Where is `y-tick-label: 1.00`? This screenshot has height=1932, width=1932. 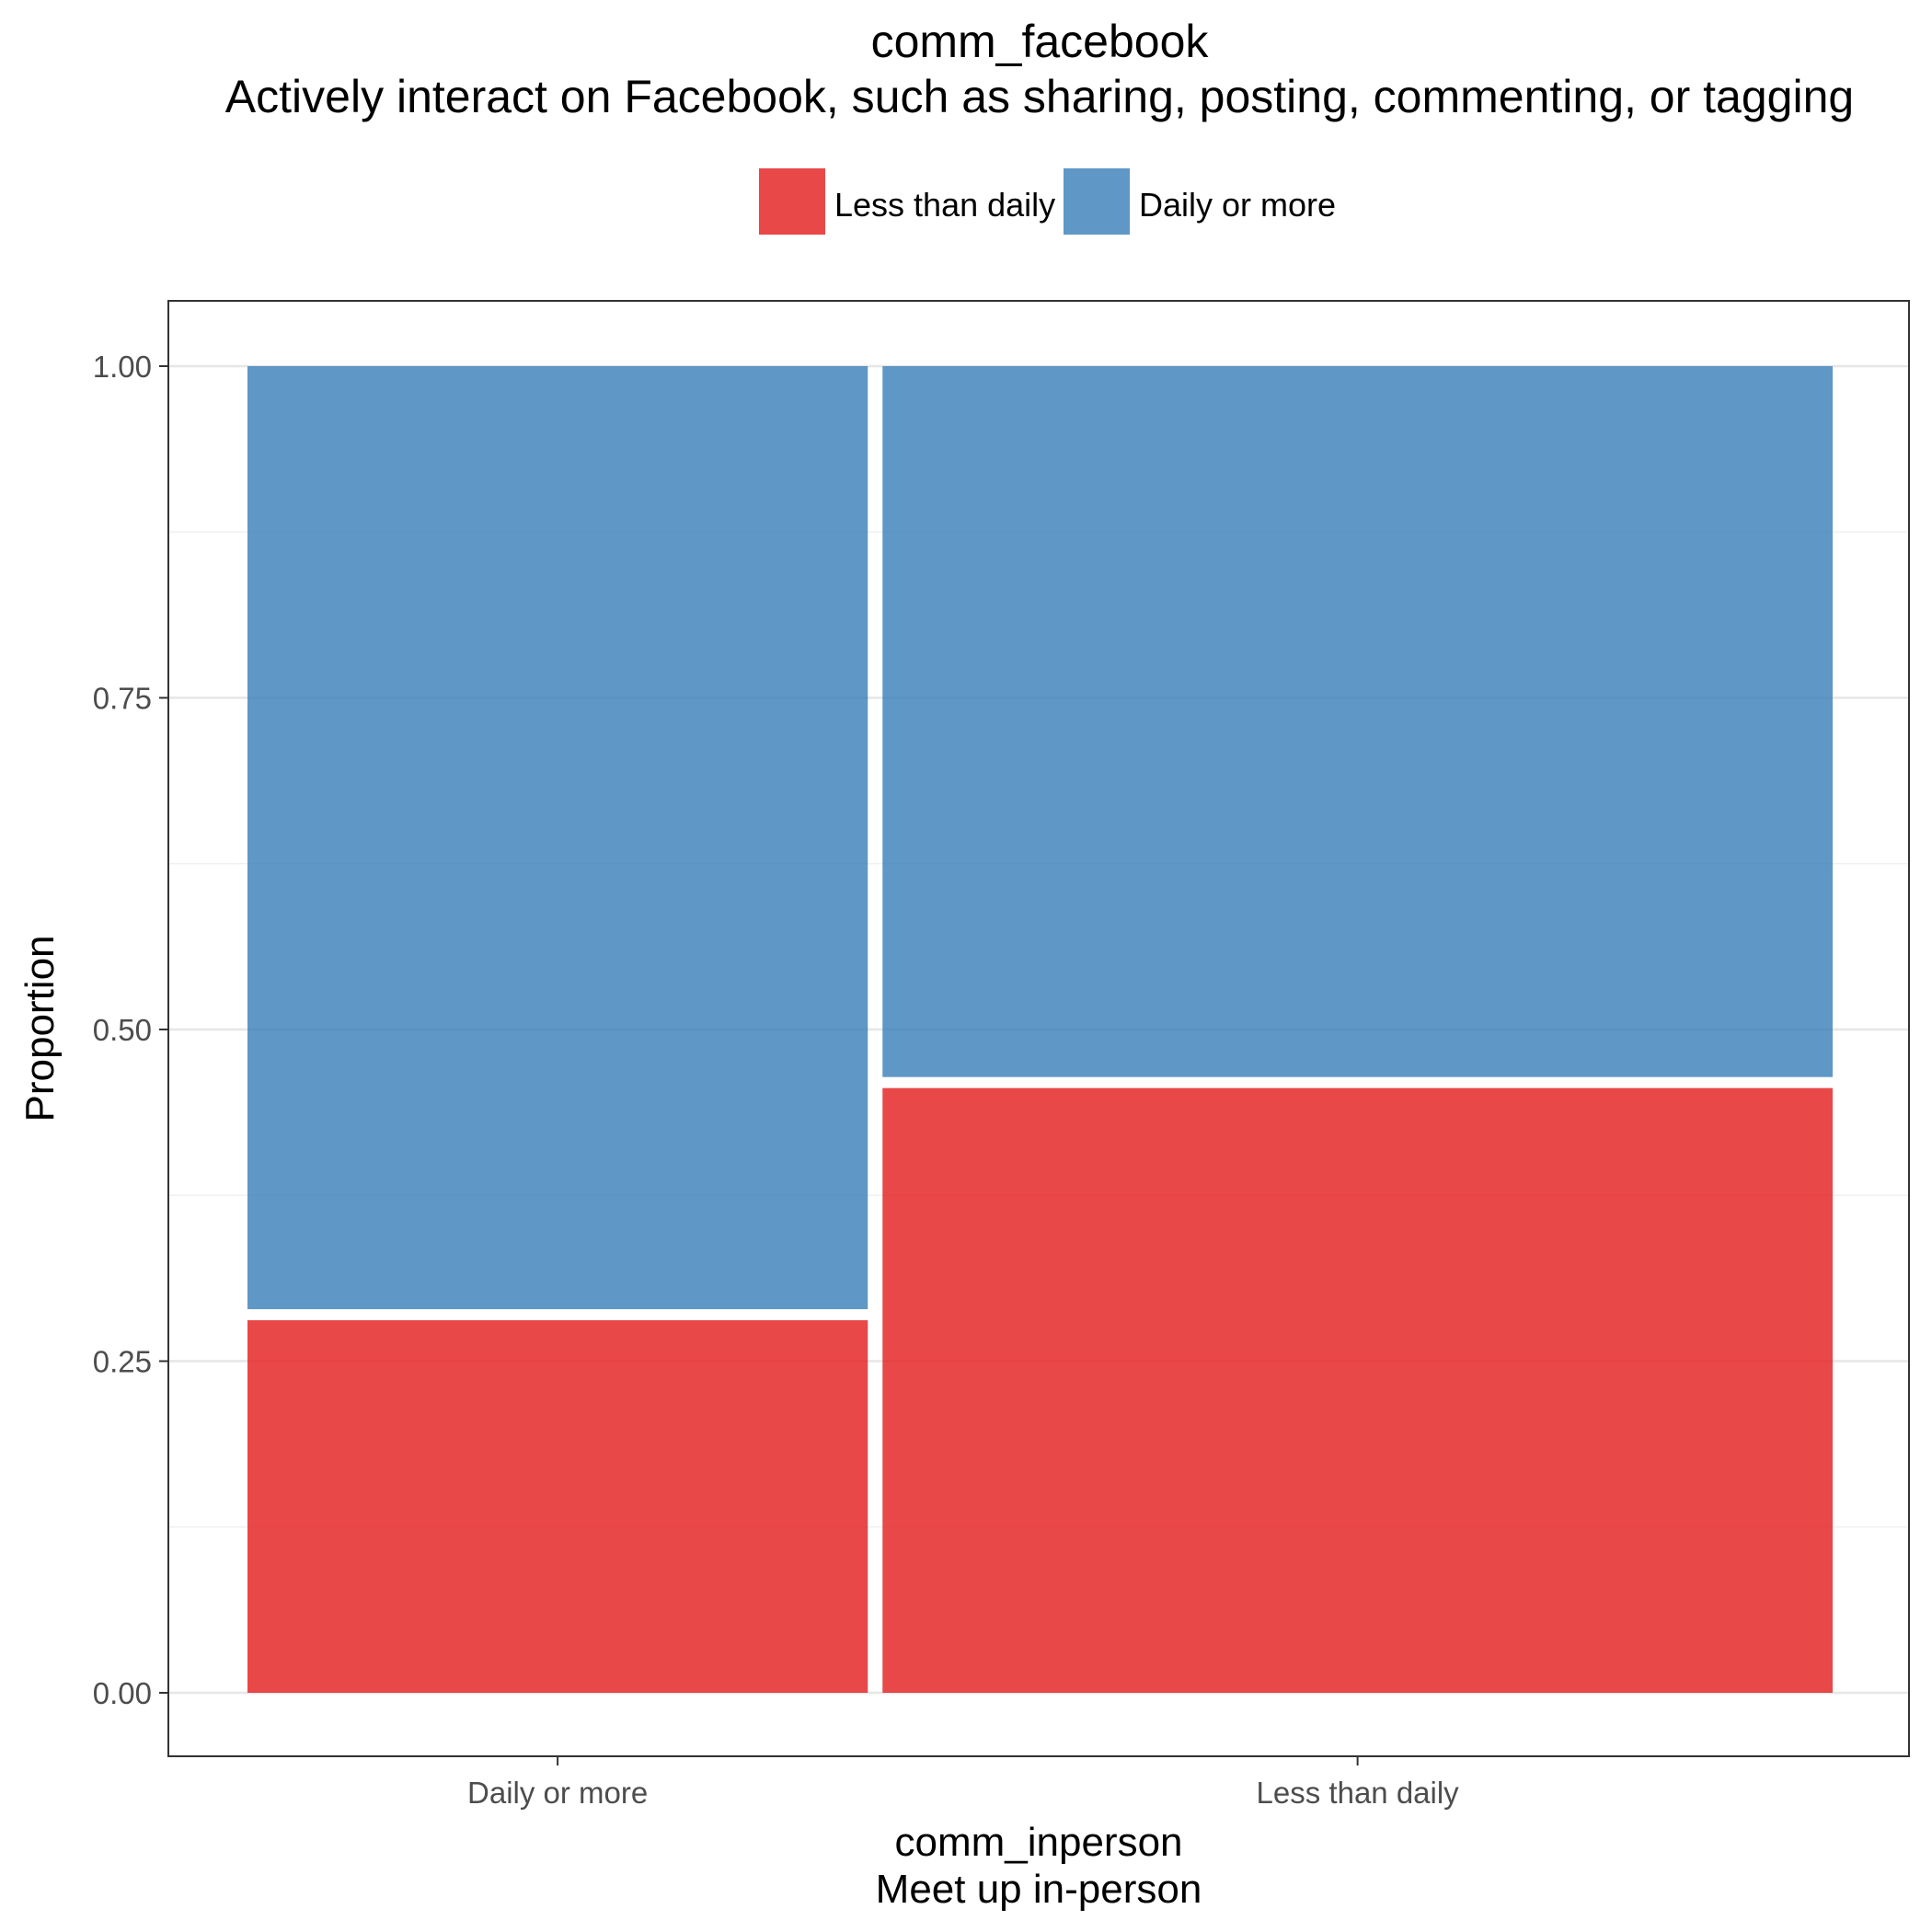
y-tick-label: 1.00 is located at coordinates (122, 367).